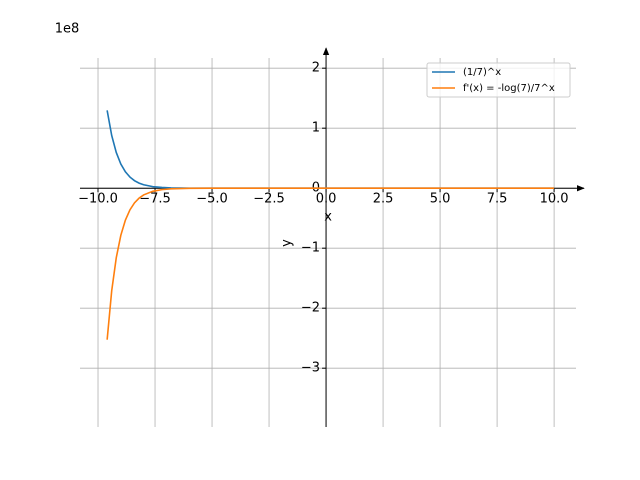  I want to click on x-tick-label: 10.0, so click(554, 199).